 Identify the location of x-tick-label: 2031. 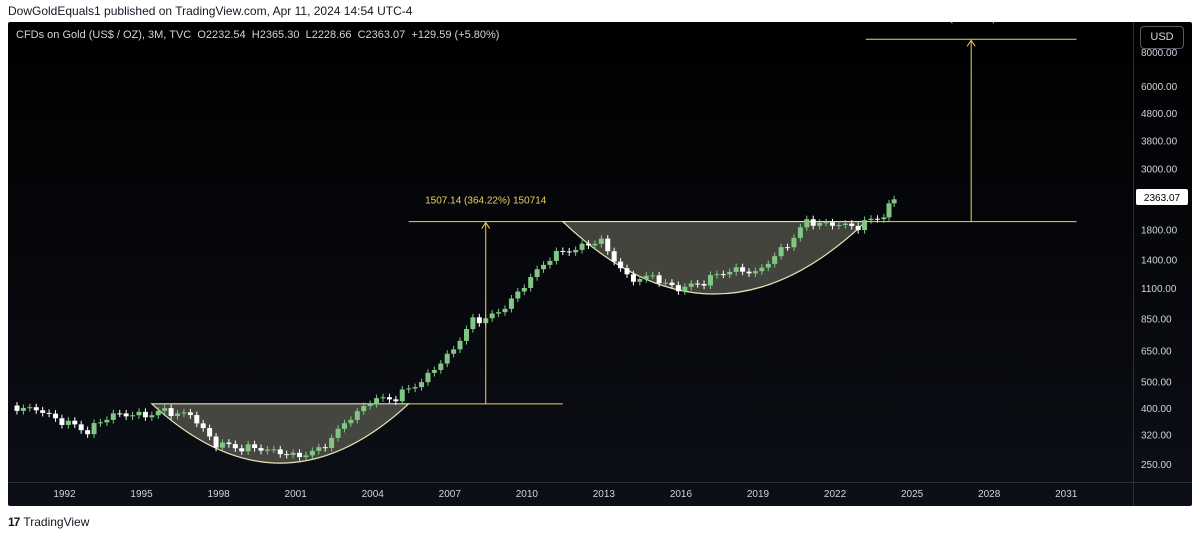
(1066, 494).